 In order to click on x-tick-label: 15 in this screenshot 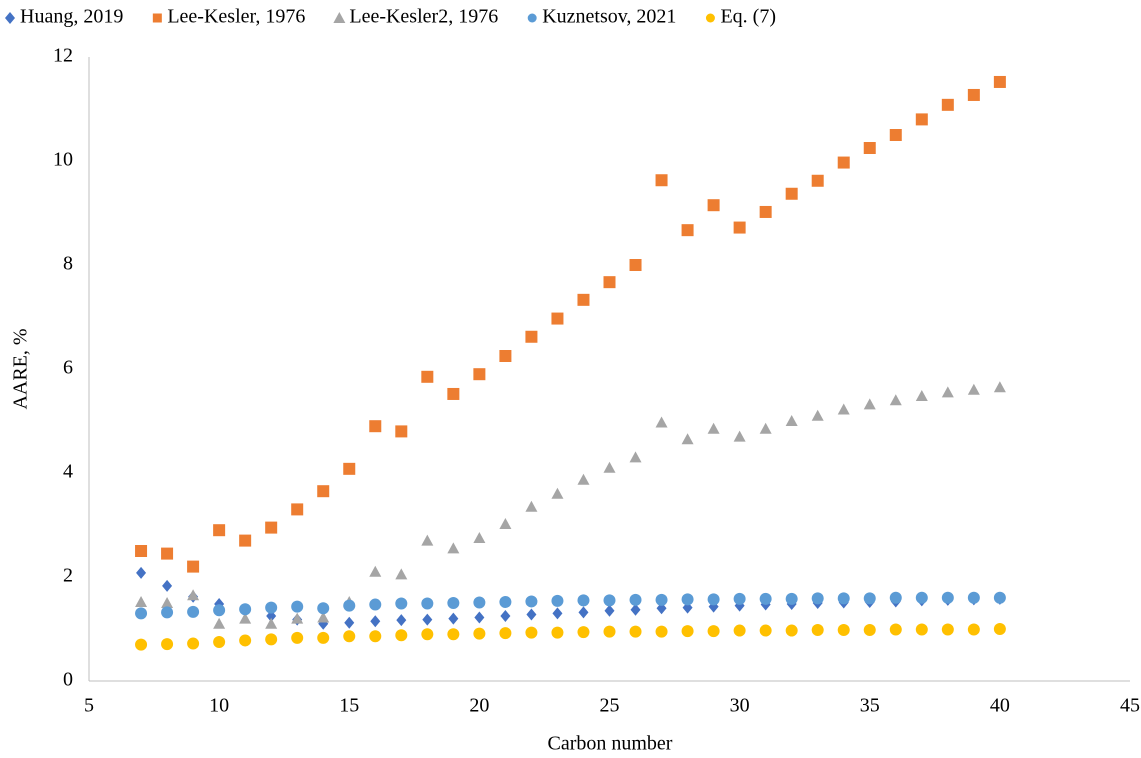, I will do `click(349, 706)`.